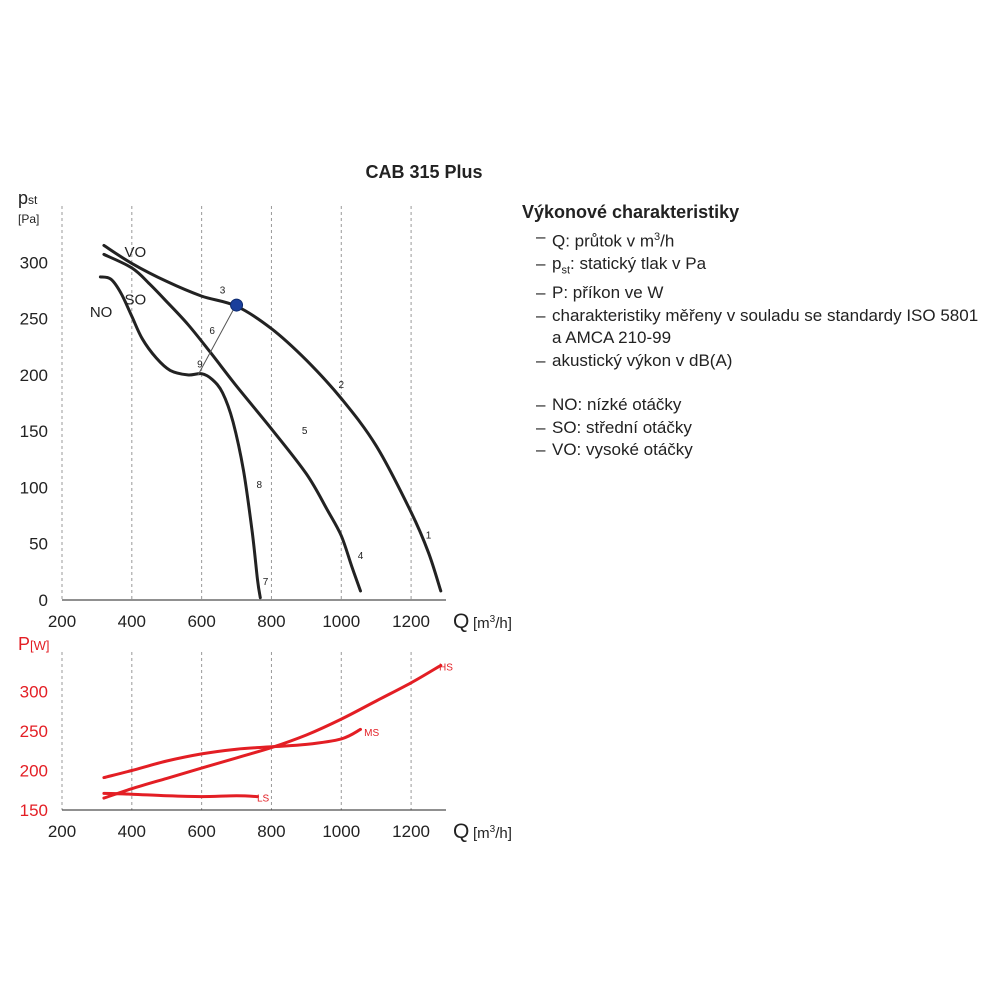 The height and width of the screenshot is (1000, 1000). I want to click on power-series-label-hs: HS, so click(446, 667).